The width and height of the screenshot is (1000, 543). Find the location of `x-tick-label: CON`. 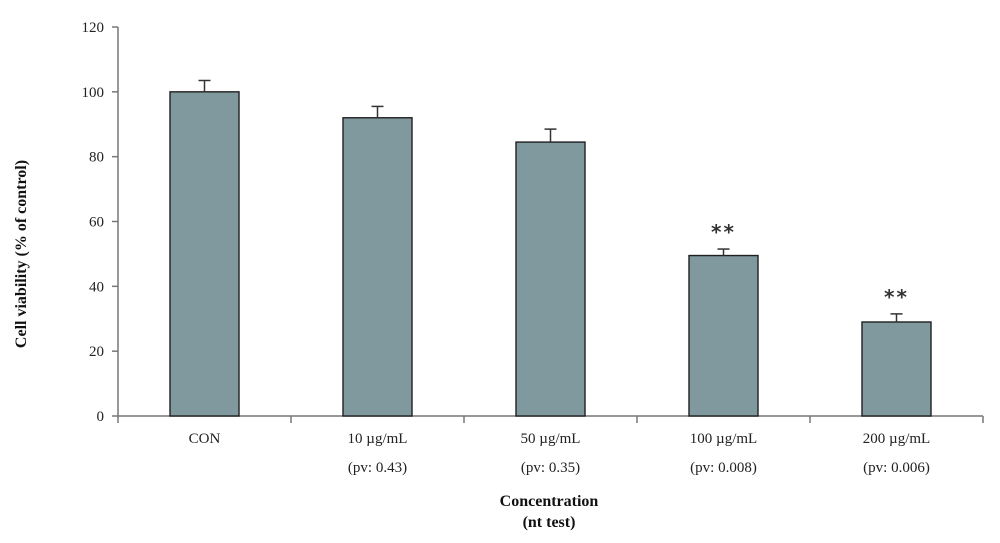

x-tick-label: CON is located at coordinates (205, 439).